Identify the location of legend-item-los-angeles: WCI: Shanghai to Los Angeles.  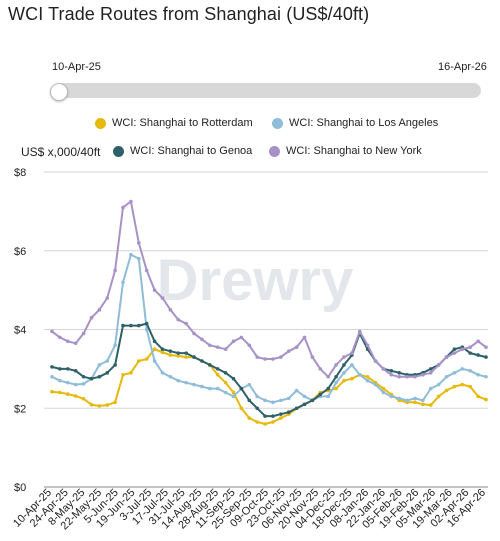
(355, 123).